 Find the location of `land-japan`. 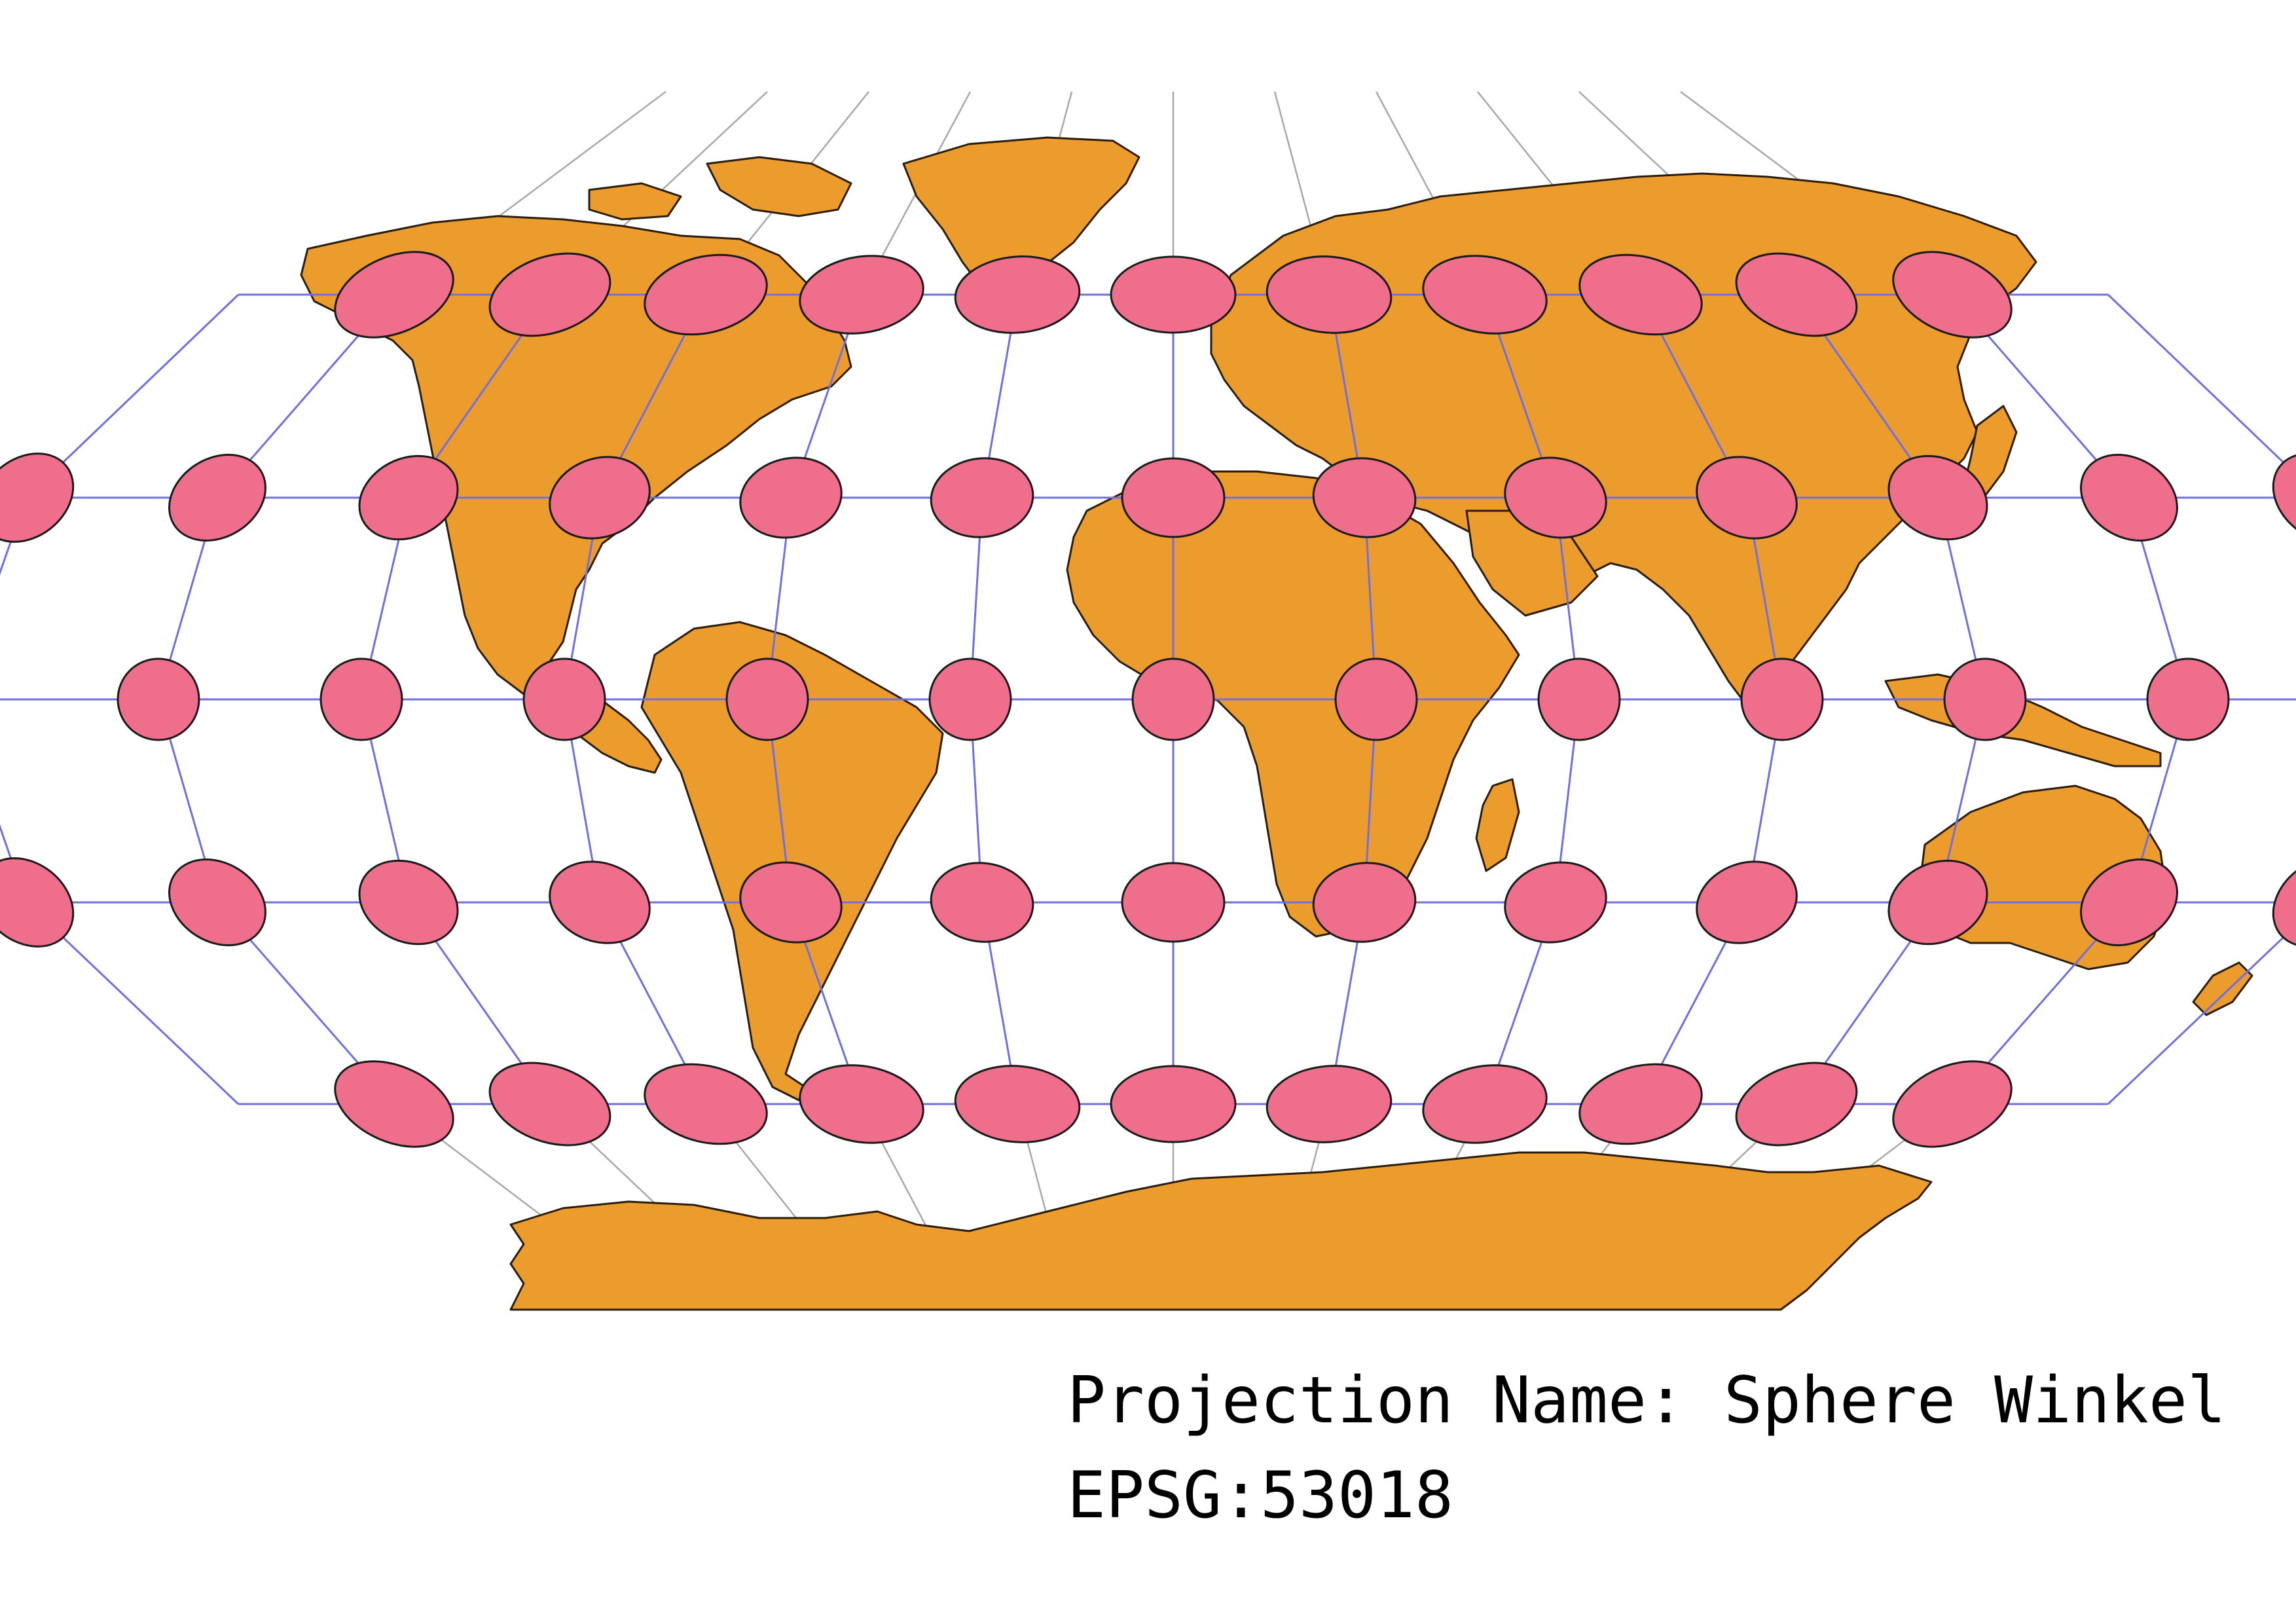

land-japan is located at coordinates (1990, 452).